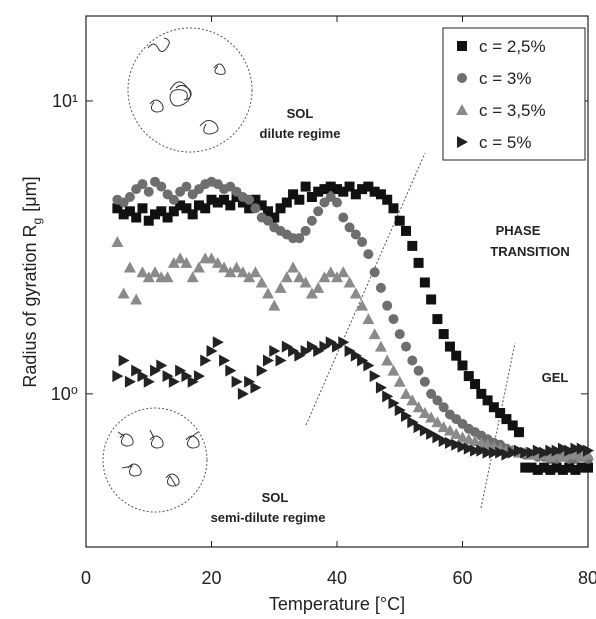  I want to click on legend-label: c = 2,5%, so click(512, 46).